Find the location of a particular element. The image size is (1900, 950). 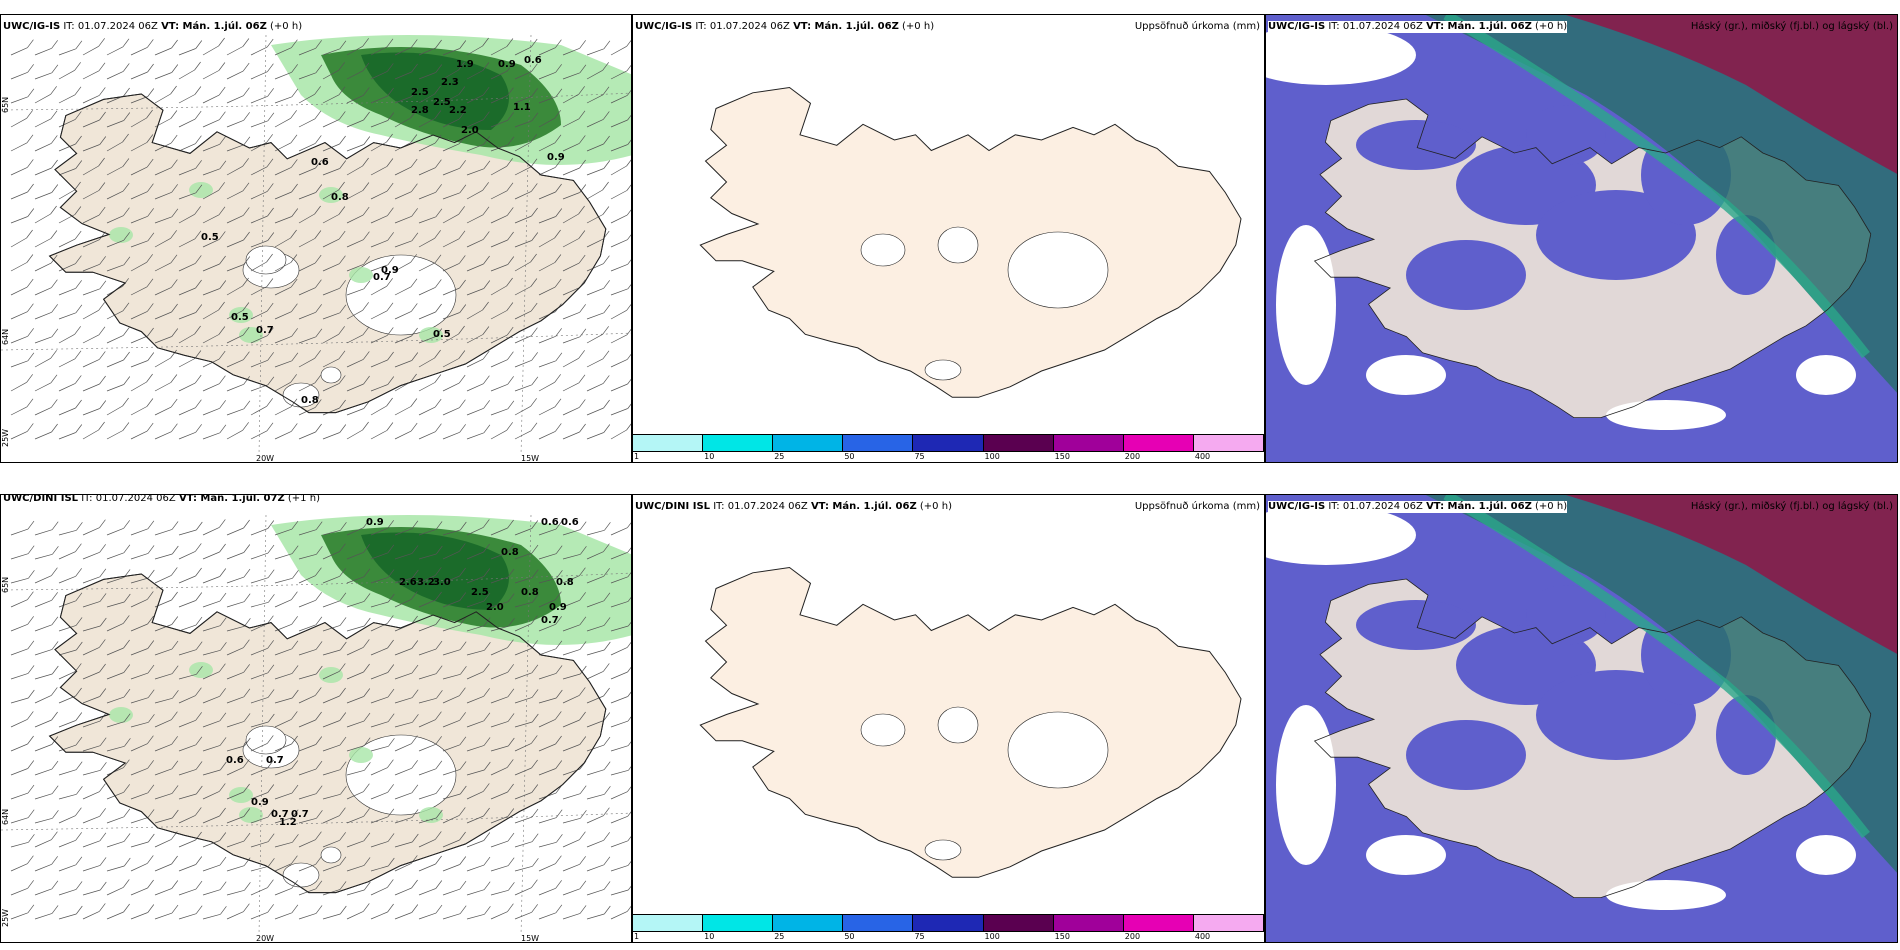

precip-value-label: 3.2 is located at coordinates (426, 582).